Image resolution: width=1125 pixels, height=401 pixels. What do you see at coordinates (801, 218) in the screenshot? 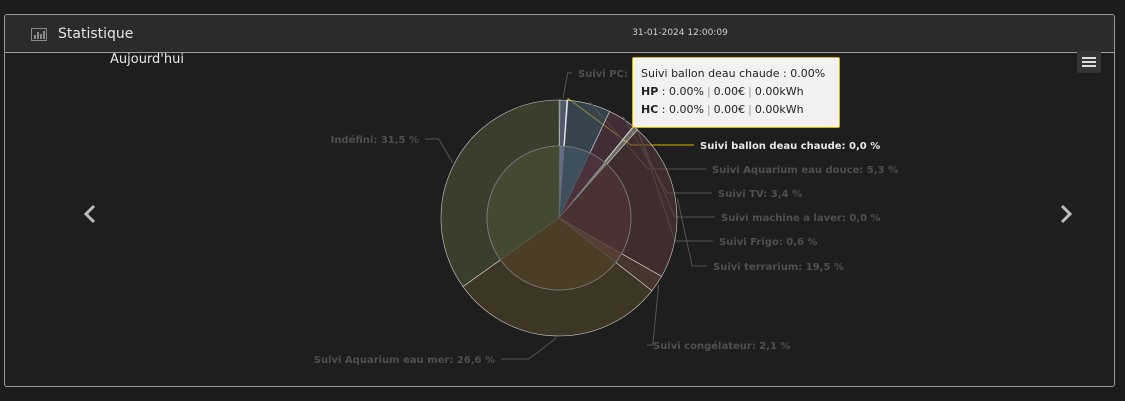
I see `data-label-suivi-machine-a-laver: Suivi machine a laver: 0,0 %` at bounding box center [801, 218].